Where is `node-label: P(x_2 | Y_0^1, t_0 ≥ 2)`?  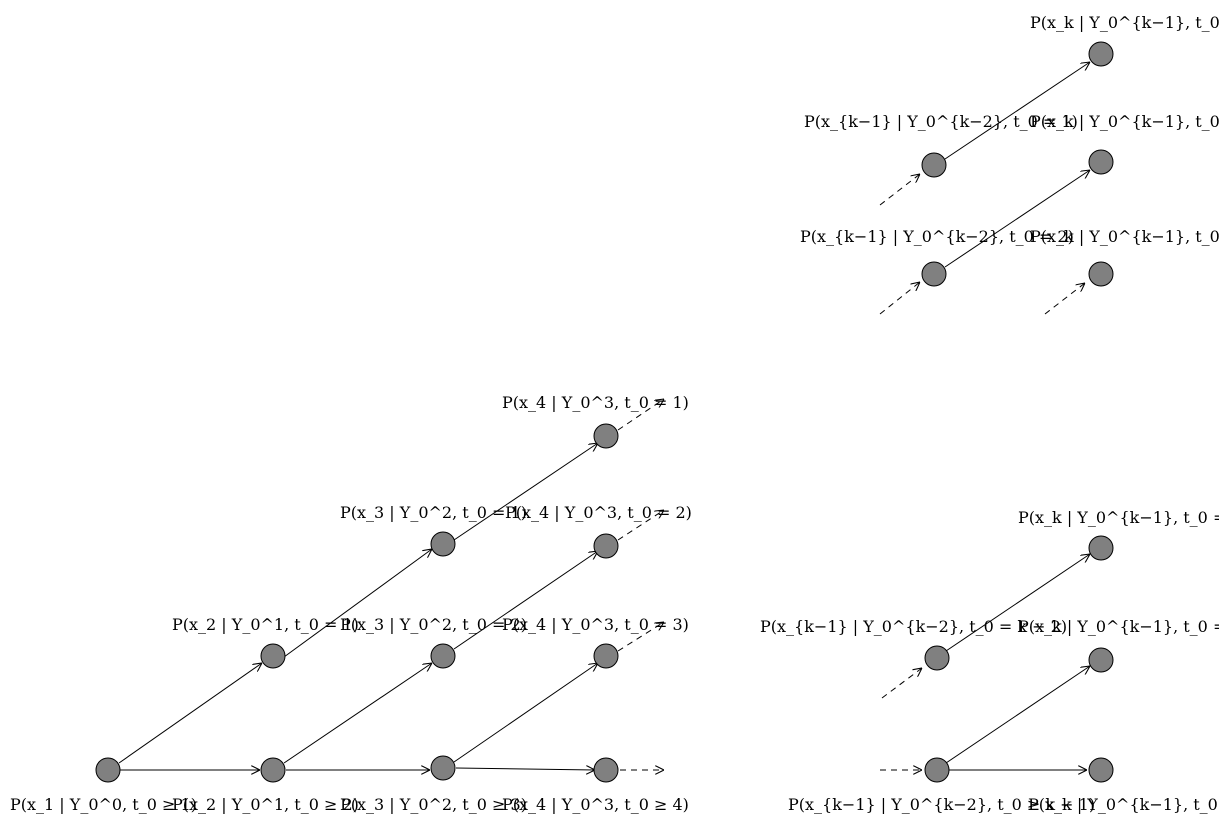
node-label: P(x_2 | Y_0^1, t_0 ≥ 2) is located at coordinates (265, 804).